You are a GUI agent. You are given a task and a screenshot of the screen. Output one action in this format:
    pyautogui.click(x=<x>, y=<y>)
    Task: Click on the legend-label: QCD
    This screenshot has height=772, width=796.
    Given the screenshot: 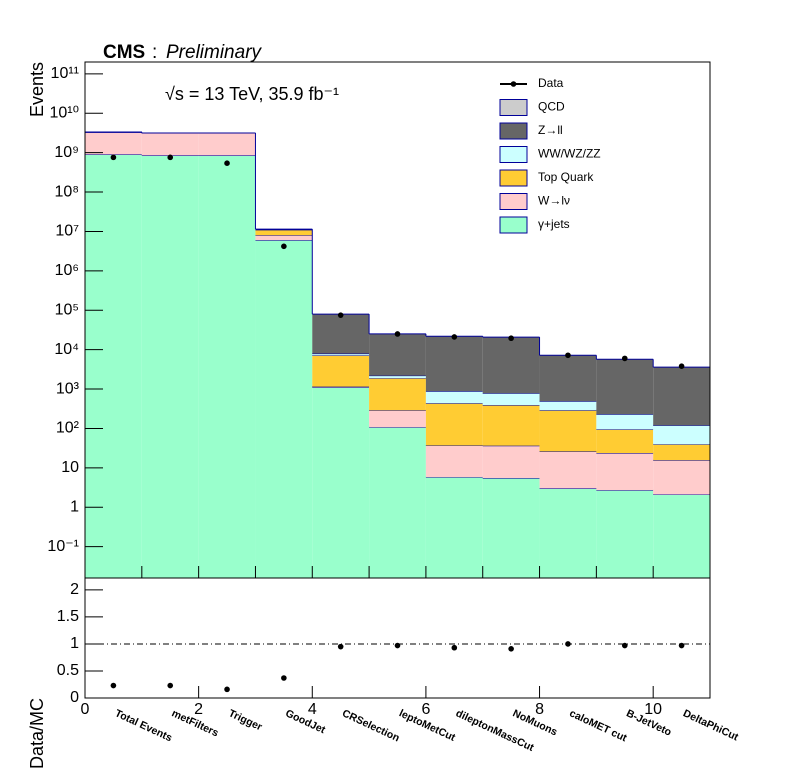 What is the action you would take?
    pyautogui.click(x=551, y=107)
    